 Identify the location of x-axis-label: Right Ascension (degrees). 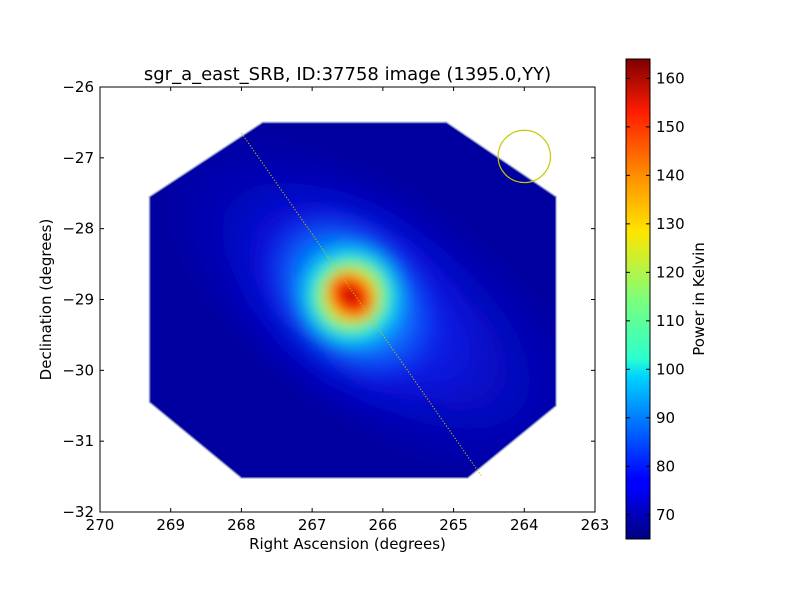
(347, 544).